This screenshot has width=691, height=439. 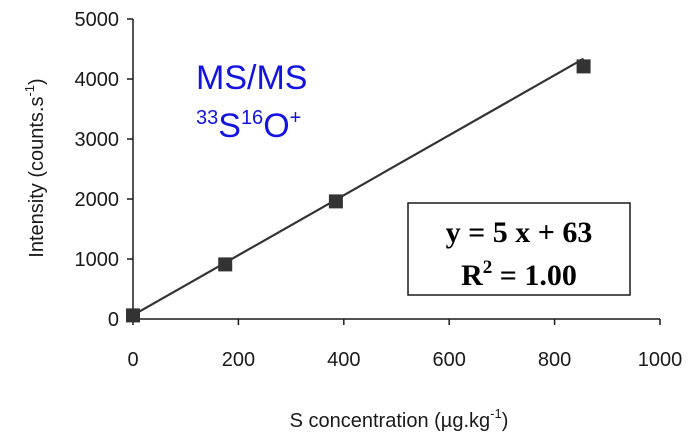 What do you see at coordinates (238, 360) in the screenshot?
I see `x-tick-label: 200` at bounding box center [238, 360].